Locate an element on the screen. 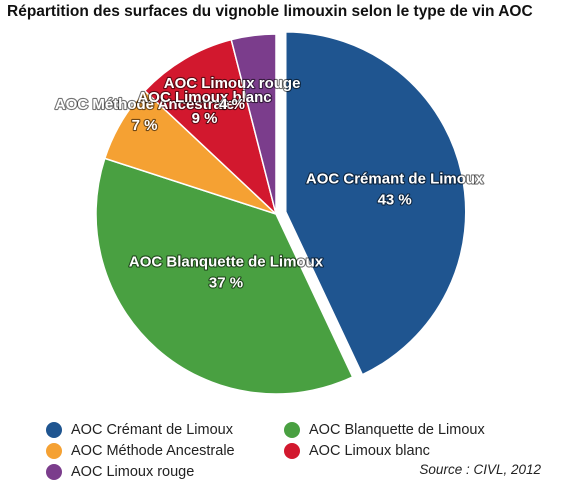 Image resolution: width=564 pixels, height=494 pixels. slice-aoc-limoux-rouge is located at coordinates (253, 124).